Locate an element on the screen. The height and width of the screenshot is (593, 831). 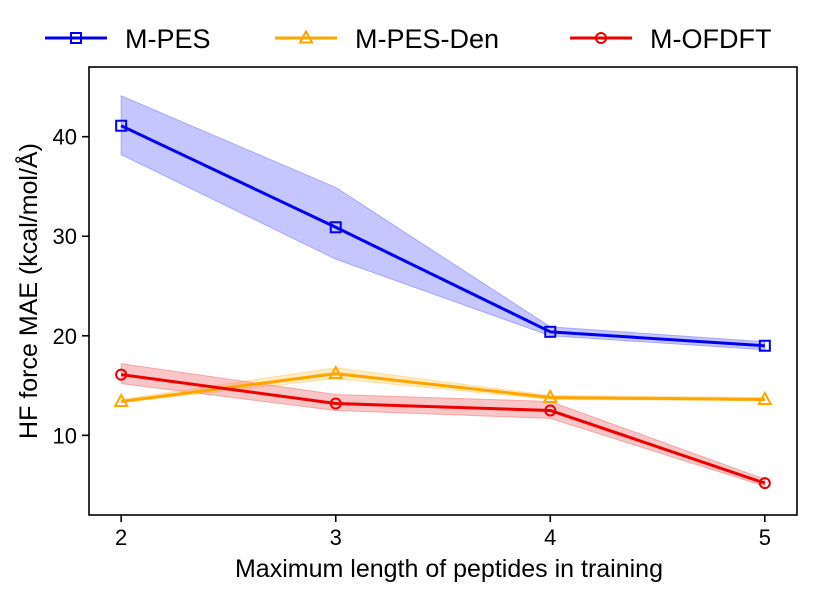
legend-label-m-ofdft: M-OFDFT is located at coordinates (710, 39).